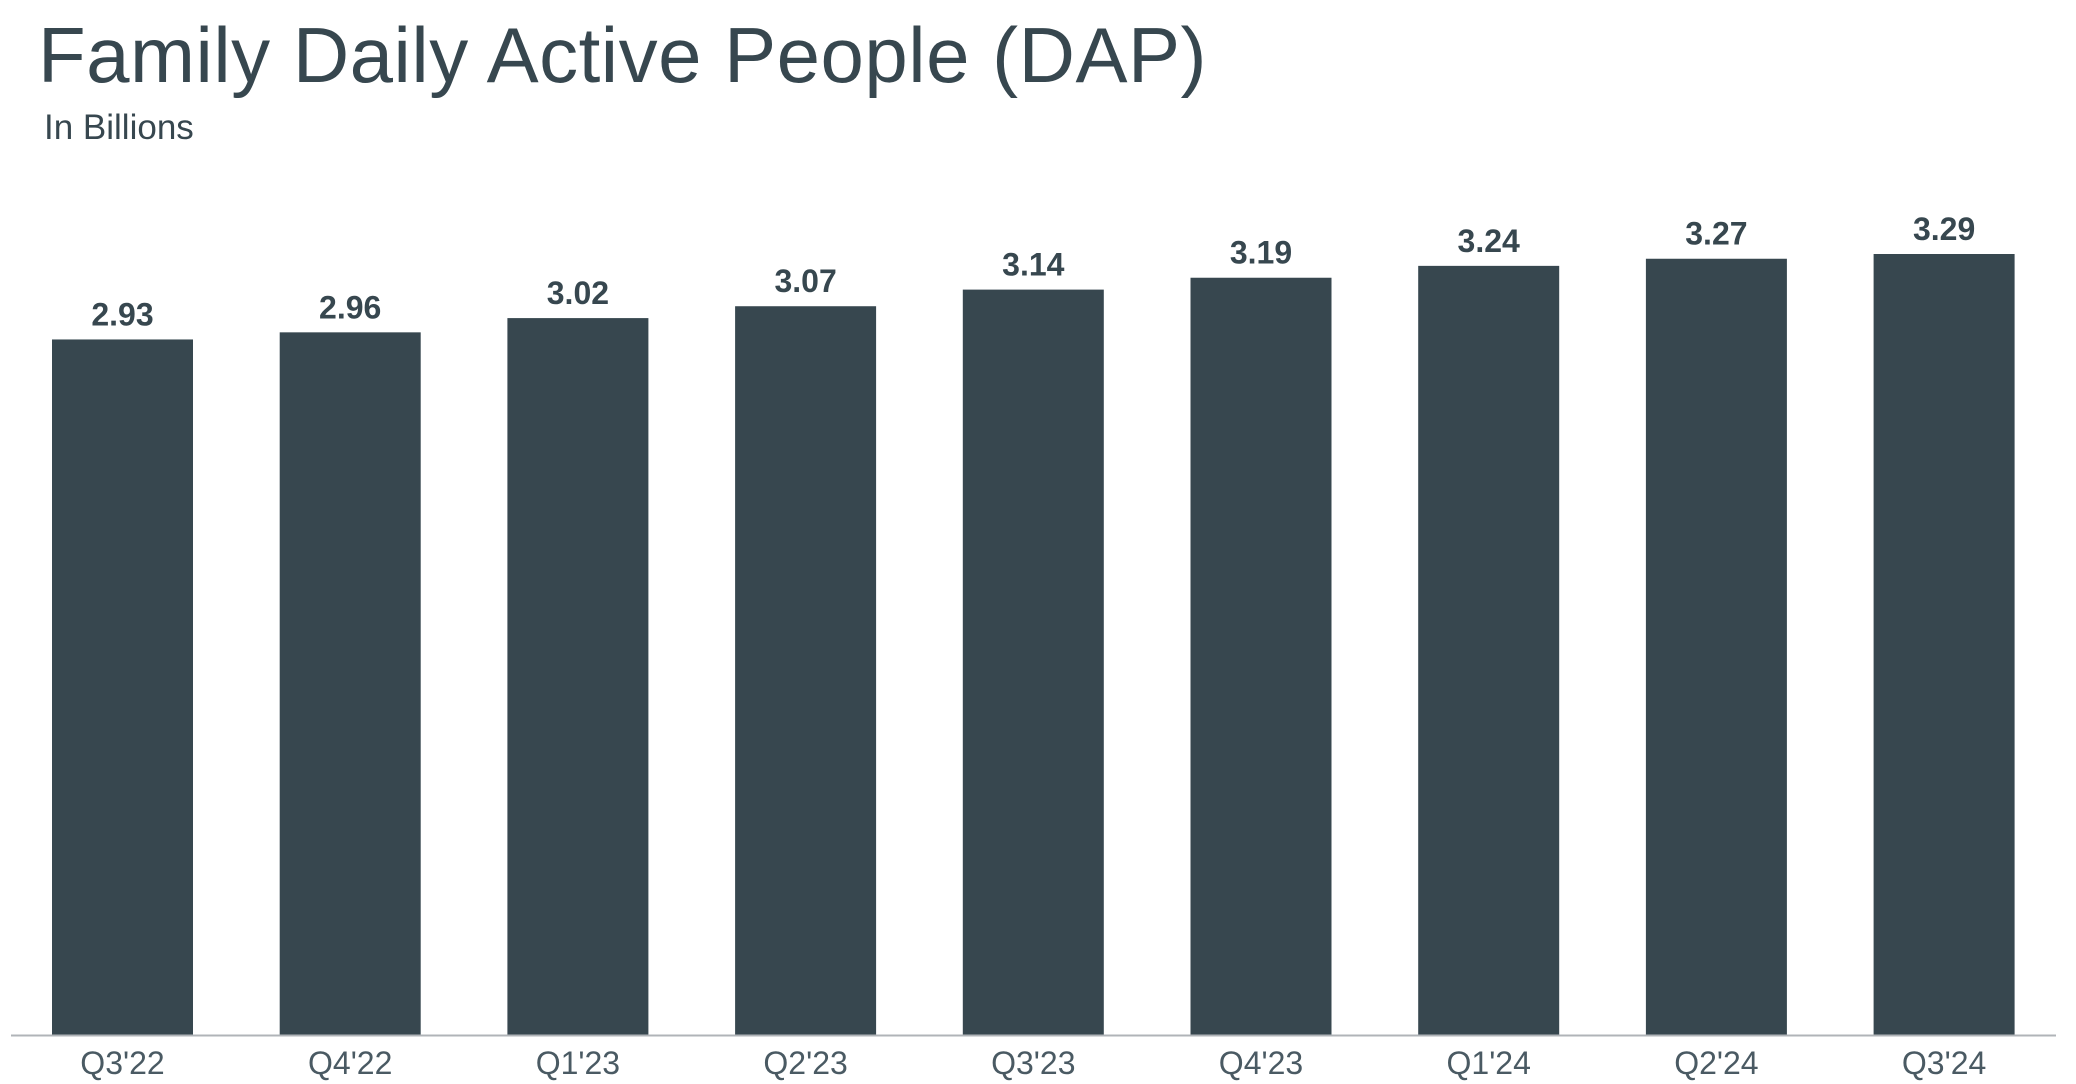 The image size is (2076, 1084). What do you see at coordinates (578, 1063) in the screenshot?
I see `x-tick-label: Q1'23` at bounding box center [578, 1063].